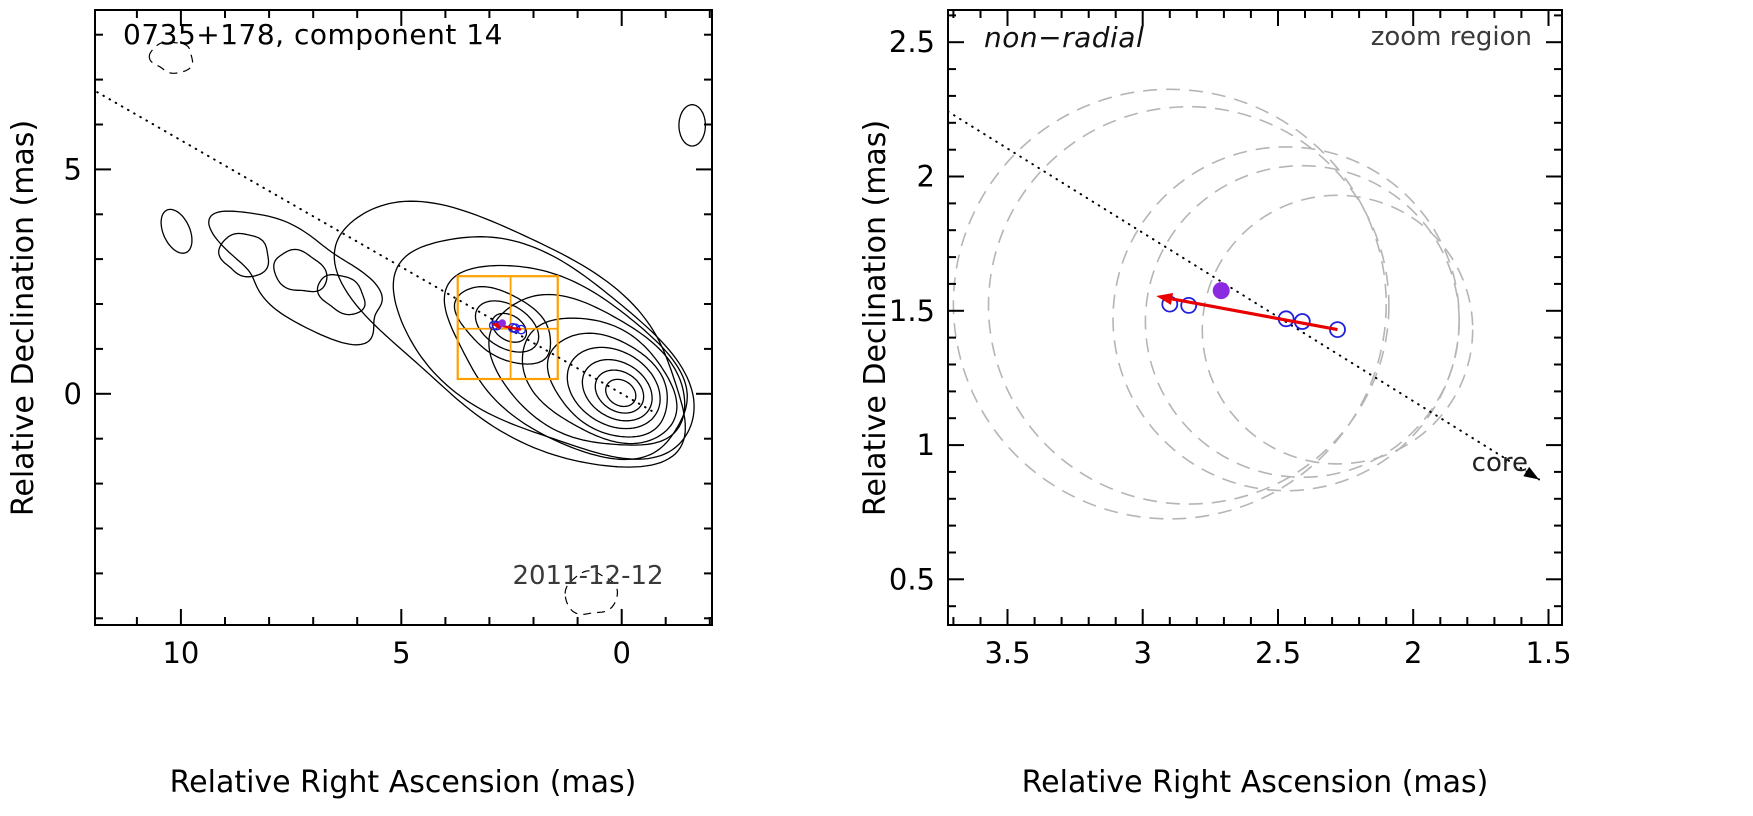 This screenshot has width=1753, height=816. I want to click on zoom-region-box, so click(507, 328).